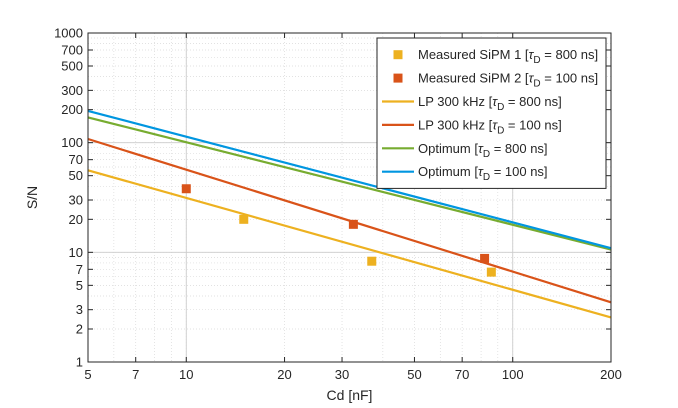 This screenshot has width=678, height=408. What do you see at coordinates (490, 103) in the screenshot?
I see `legend-label: LP 300 kHz [τD = 800 ns]` at bounding box center [490, 103].